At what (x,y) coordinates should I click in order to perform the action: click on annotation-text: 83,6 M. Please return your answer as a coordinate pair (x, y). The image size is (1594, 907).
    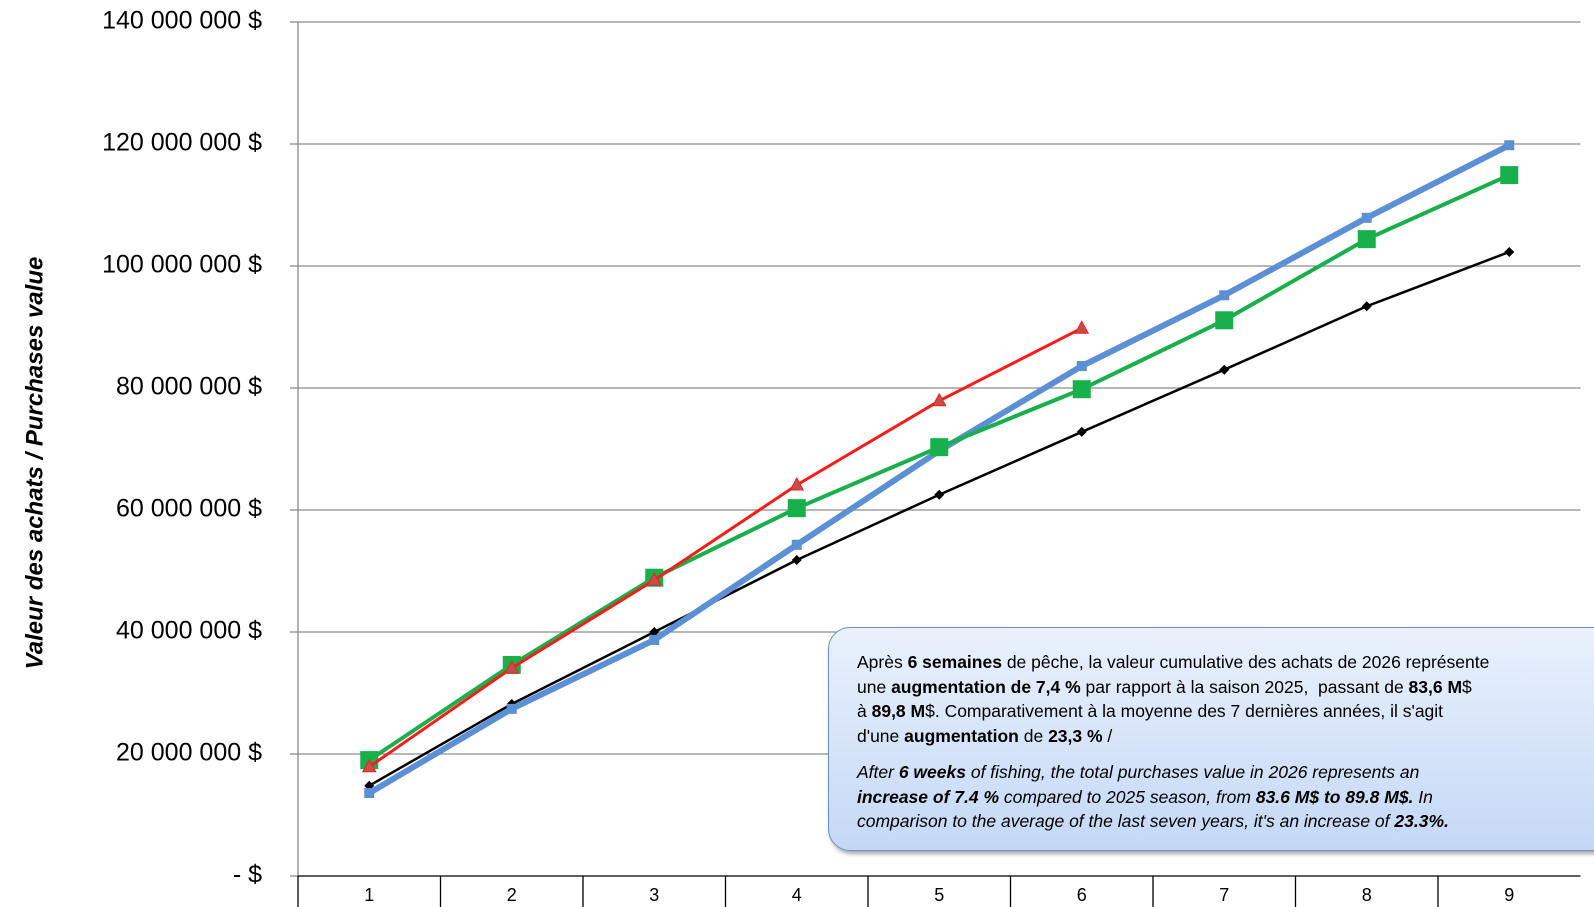
    Looking at the image, I should click on (1435, 686).